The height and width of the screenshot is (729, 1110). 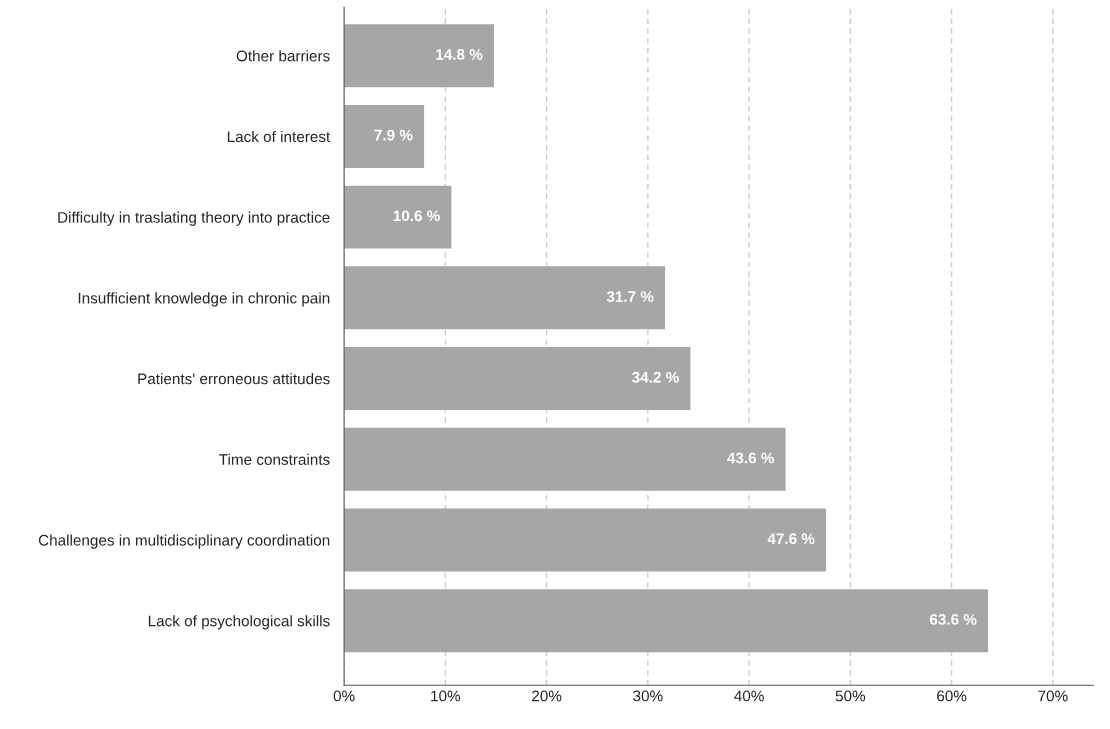 I want to click on x-tick-label: 20%, so click(x=547, y=696).